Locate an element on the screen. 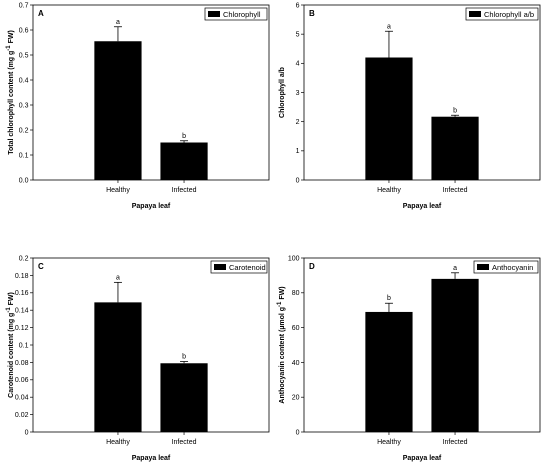  panel-letter: A is located at coordinates (41, 13).